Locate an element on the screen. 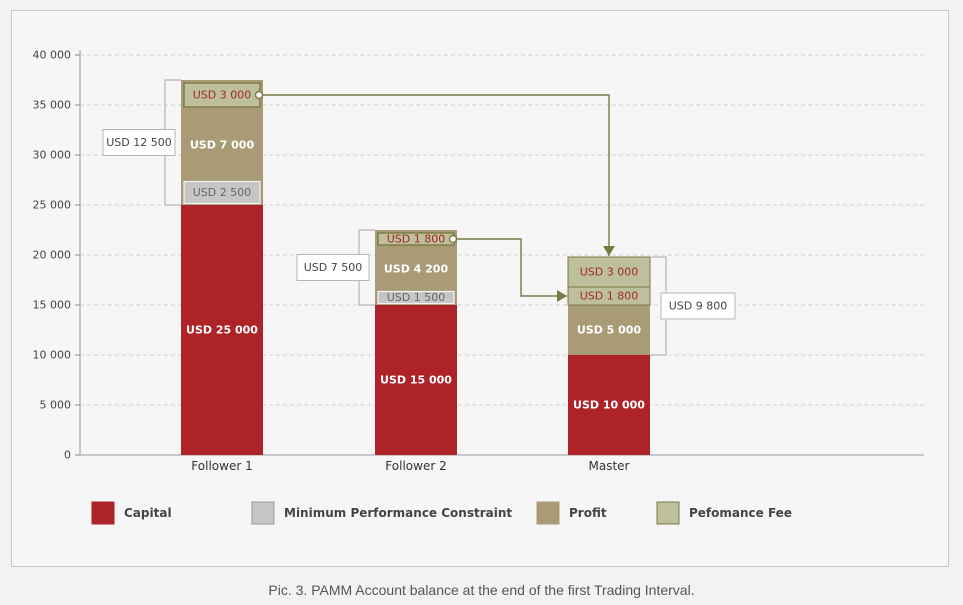 This screenshot has width=963, height=605. y-tick-label: 35 000 is located at coordinates (52, 105).